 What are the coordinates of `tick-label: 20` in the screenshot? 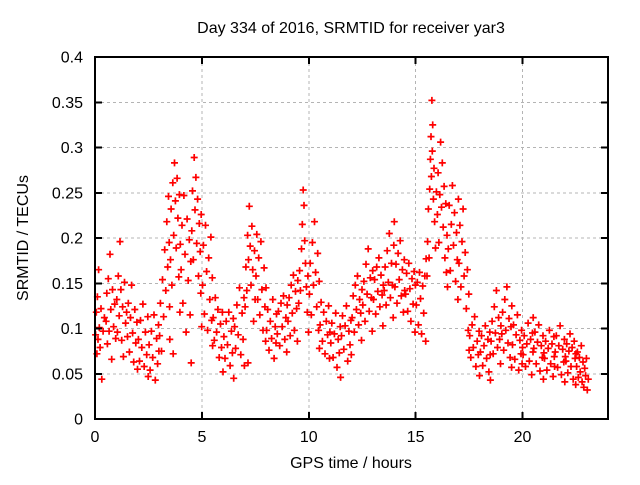 It's located at (523, 437).